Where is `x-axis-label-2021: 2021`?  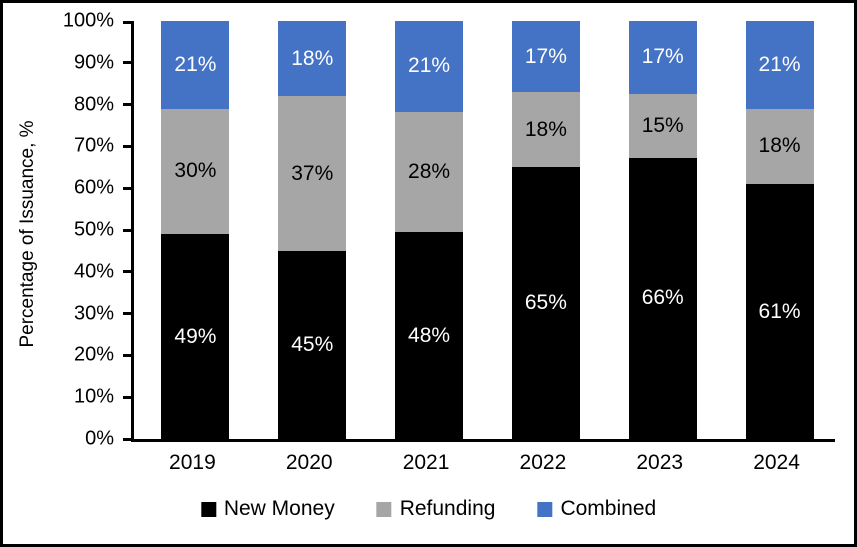
x-axis-label-2021: 2021 is located at coordinates (426, 462).